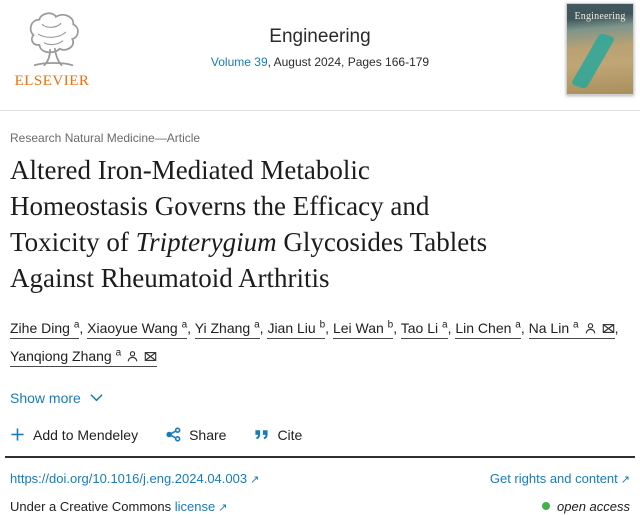 This screenshot has height=515, width=640. I want to click on cite-icon, so click(262, 435).